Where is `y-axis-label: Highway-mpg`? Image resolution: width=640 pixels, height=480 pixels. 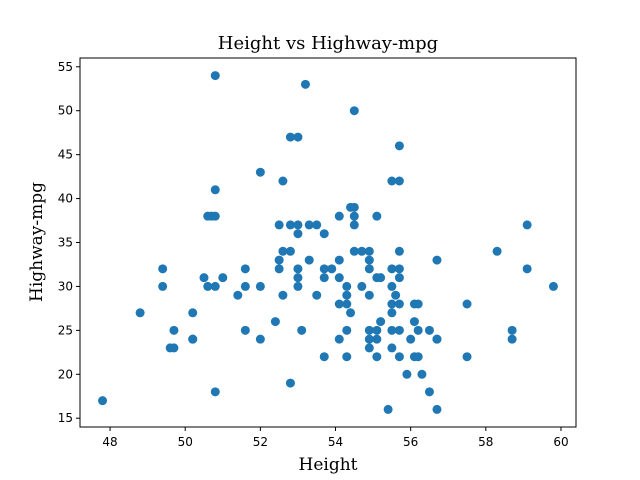
y-axis-label: Highway-mpg is located at coordinates (37, 242).